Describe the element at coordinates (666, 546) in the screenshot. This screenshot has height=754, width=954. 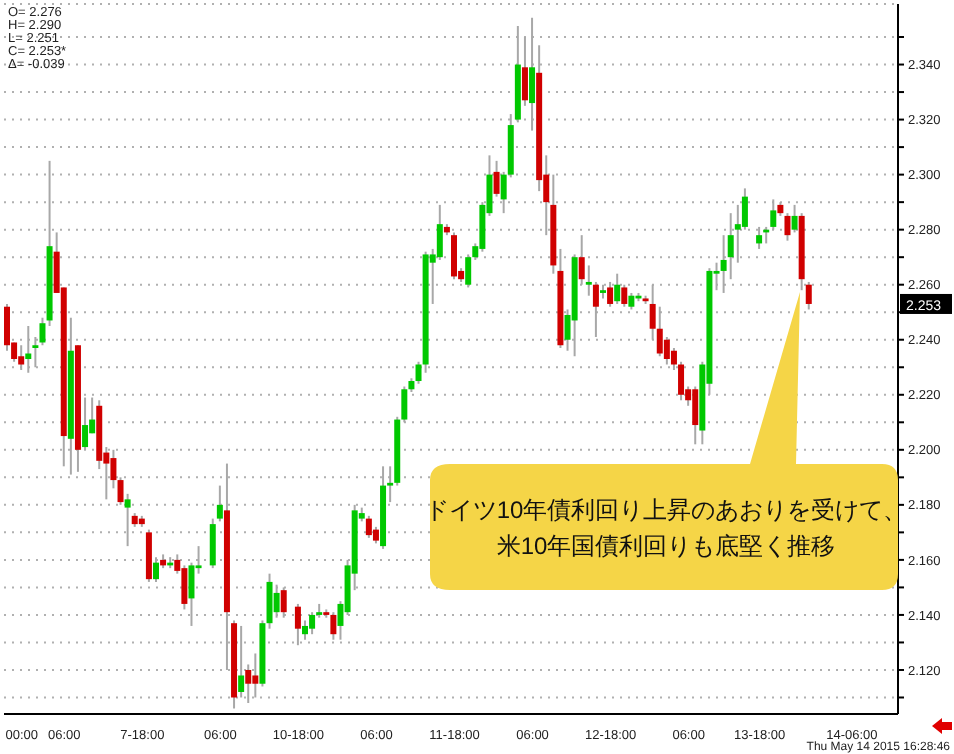
I see `annotation: 米10年国債利回りも底堅く推移` at that location.